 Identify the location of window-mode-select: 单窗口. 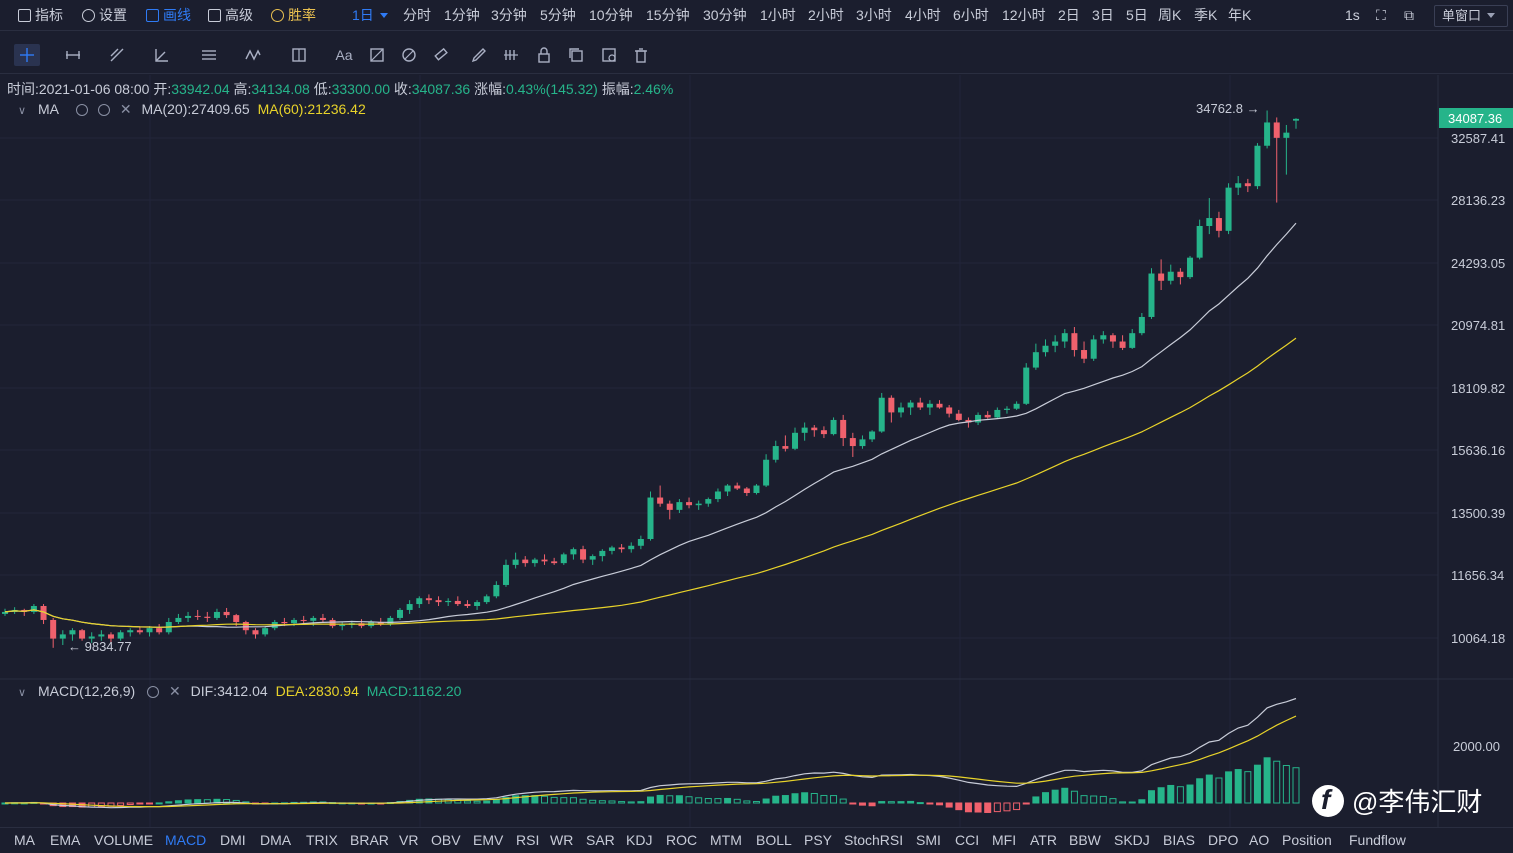
(1471, 16).